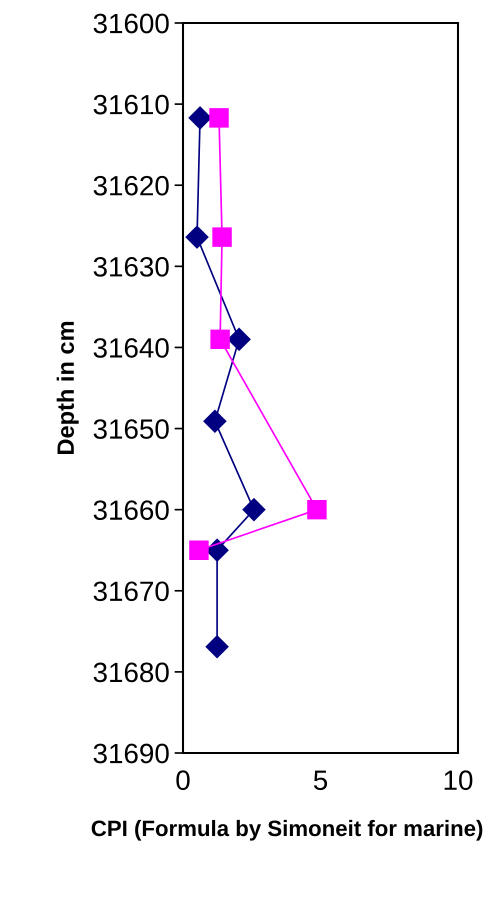 This screenshot has height=906, width=495. Describe the element at coordinates (131, 24) in the screenshot. I see `y-tick-label: 31600` at that location.